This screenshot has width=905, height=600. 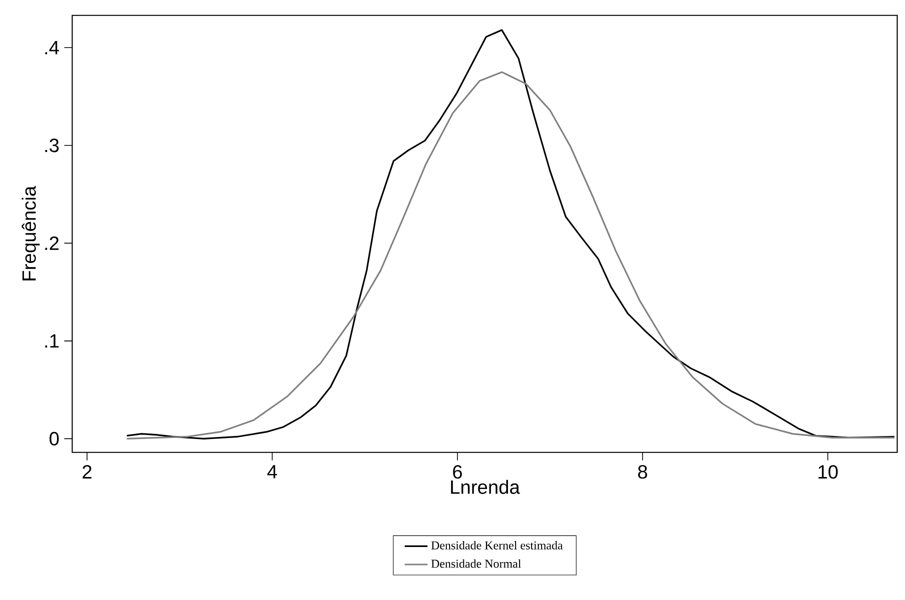 What do you see at coordinates (87, 471) in the screenshot?
I see `x-tick-label: 2` at bounding box center [87, 471].